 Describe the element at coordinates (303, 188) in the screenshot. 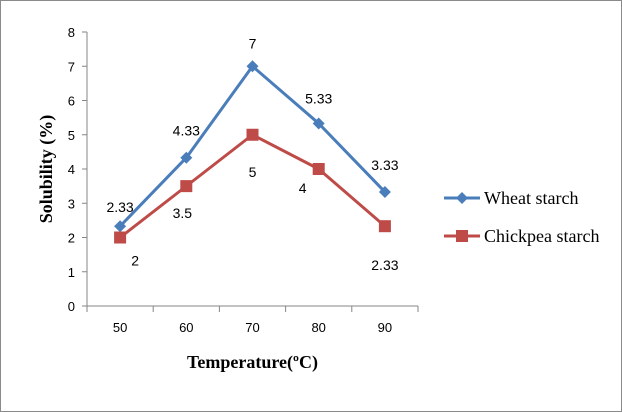

I see `data-label: 4` at that location.